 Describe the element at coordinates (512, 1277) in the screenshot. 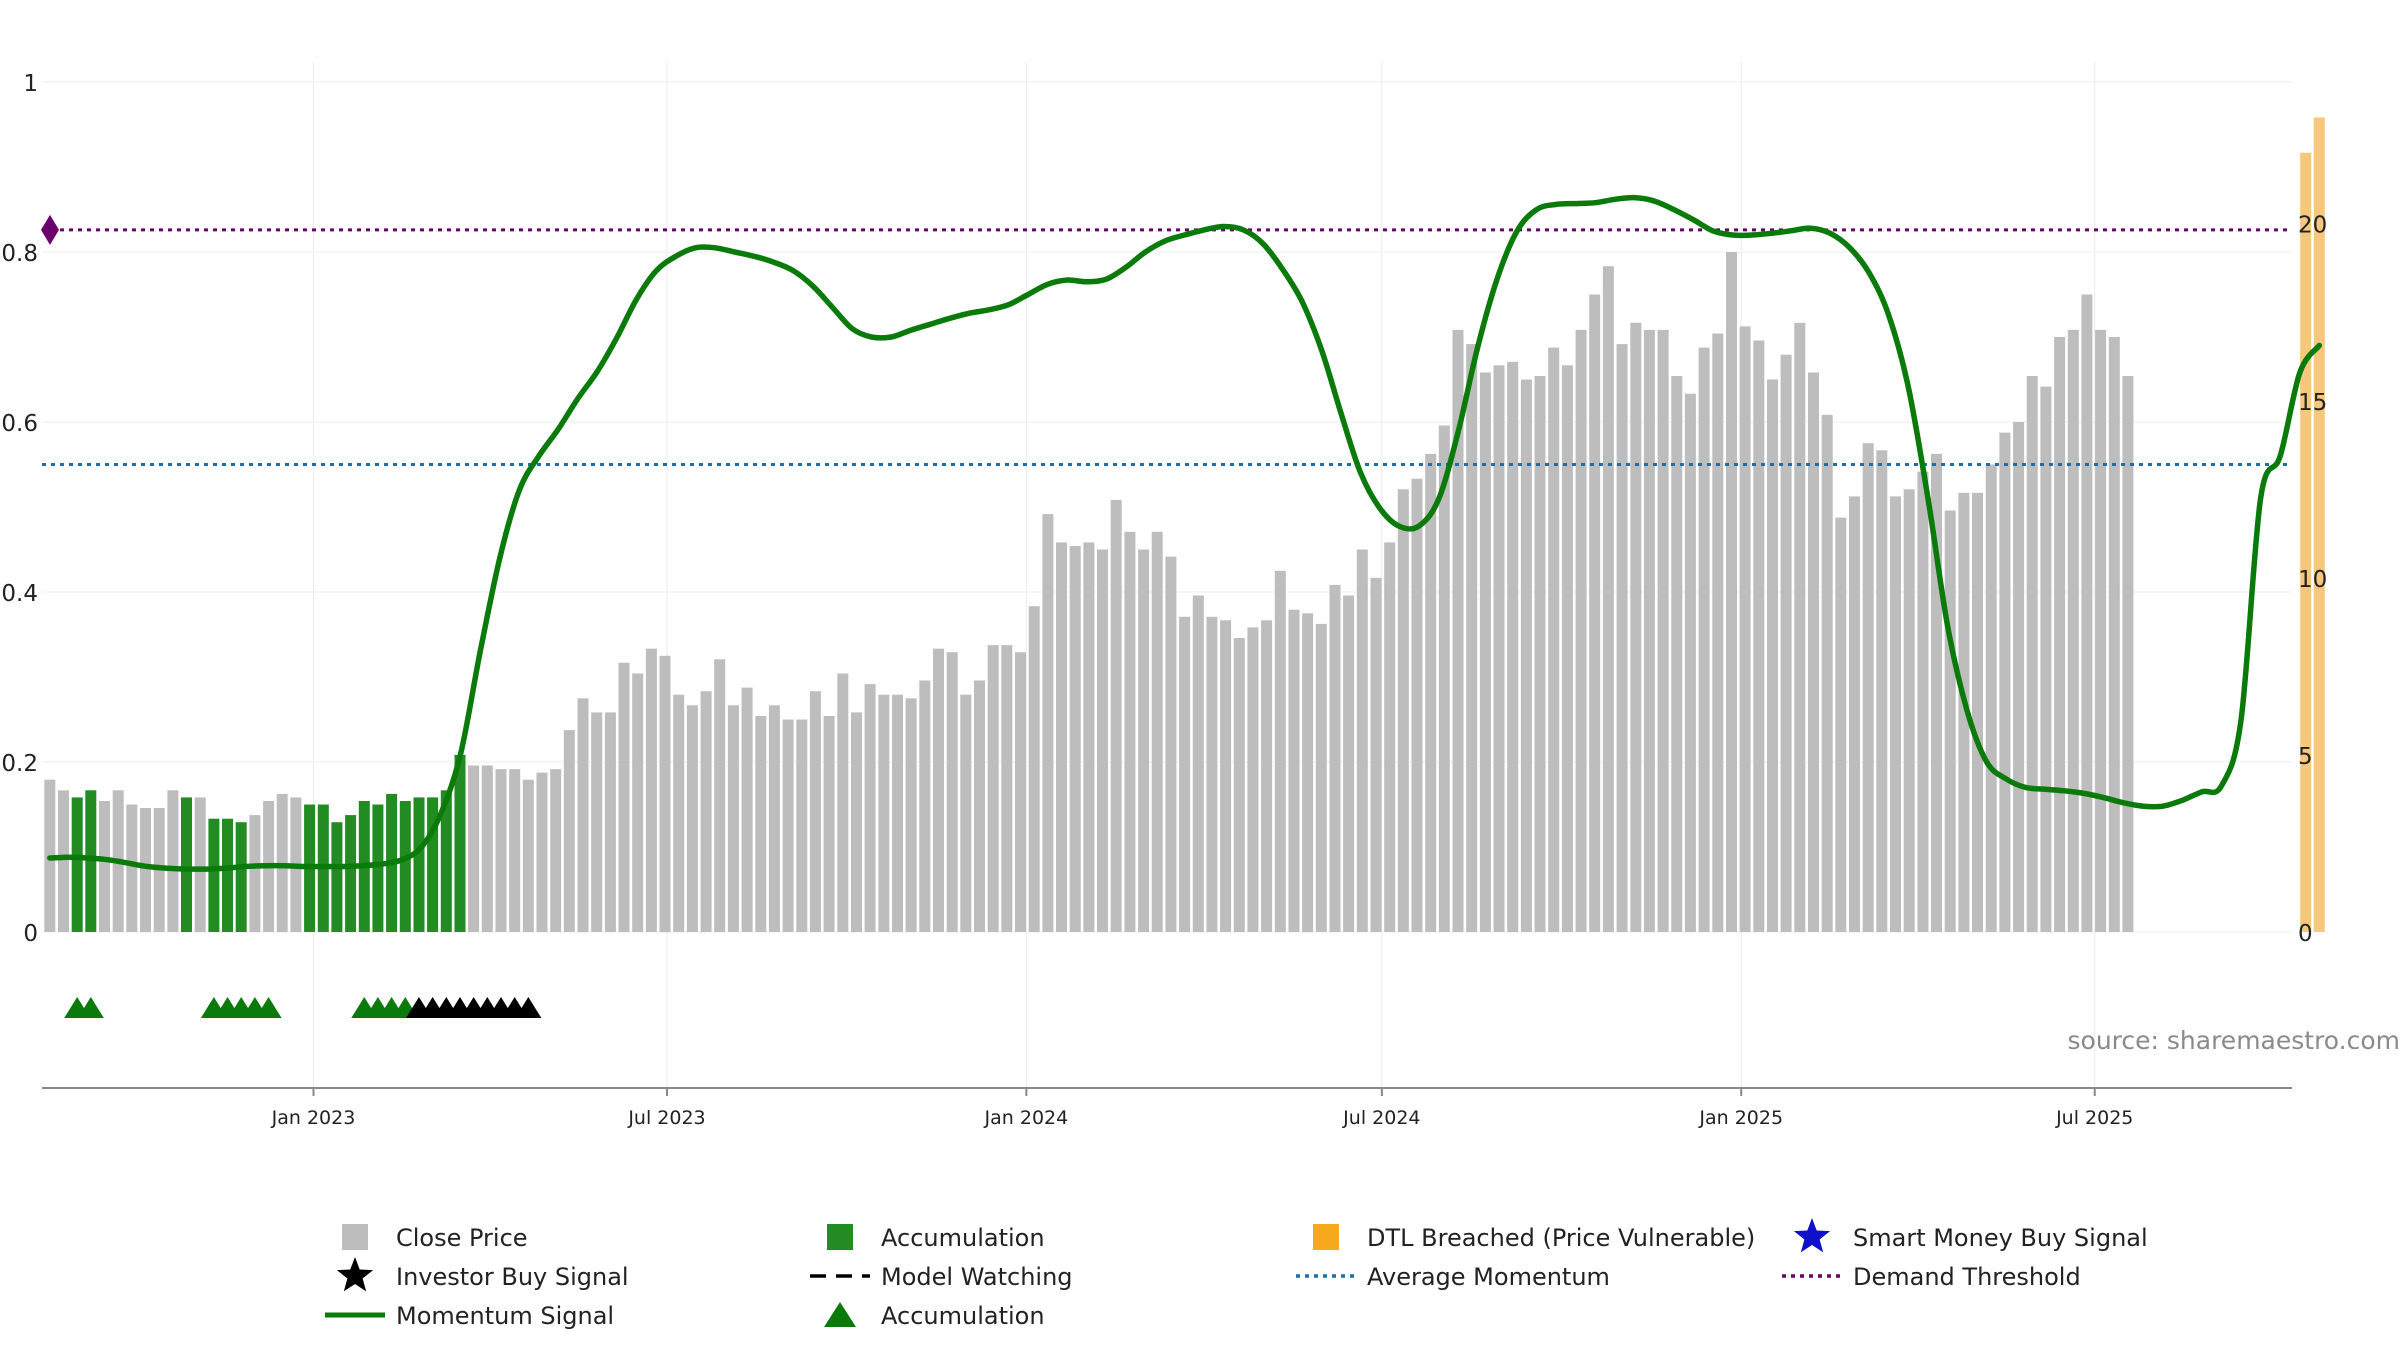

I see `legend-label: Investor Buy Signal` at that location.